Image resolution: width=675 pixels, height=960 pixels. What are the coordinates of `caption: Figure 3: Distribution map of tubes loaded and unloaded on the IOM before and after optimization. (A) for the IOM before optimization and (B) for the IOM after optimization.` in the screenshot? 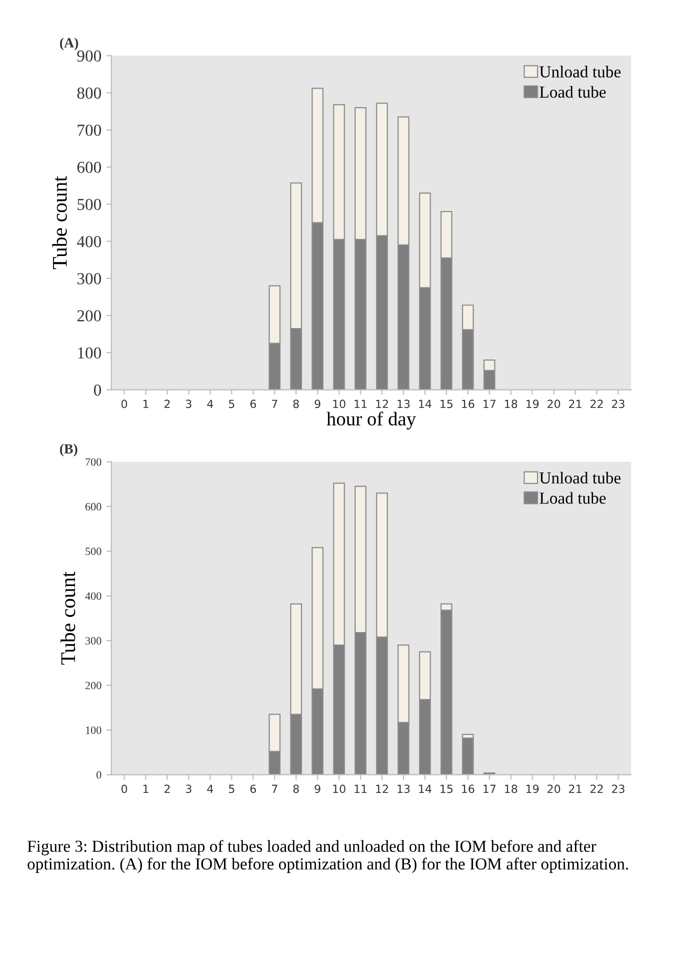 It's located at (327, 856).